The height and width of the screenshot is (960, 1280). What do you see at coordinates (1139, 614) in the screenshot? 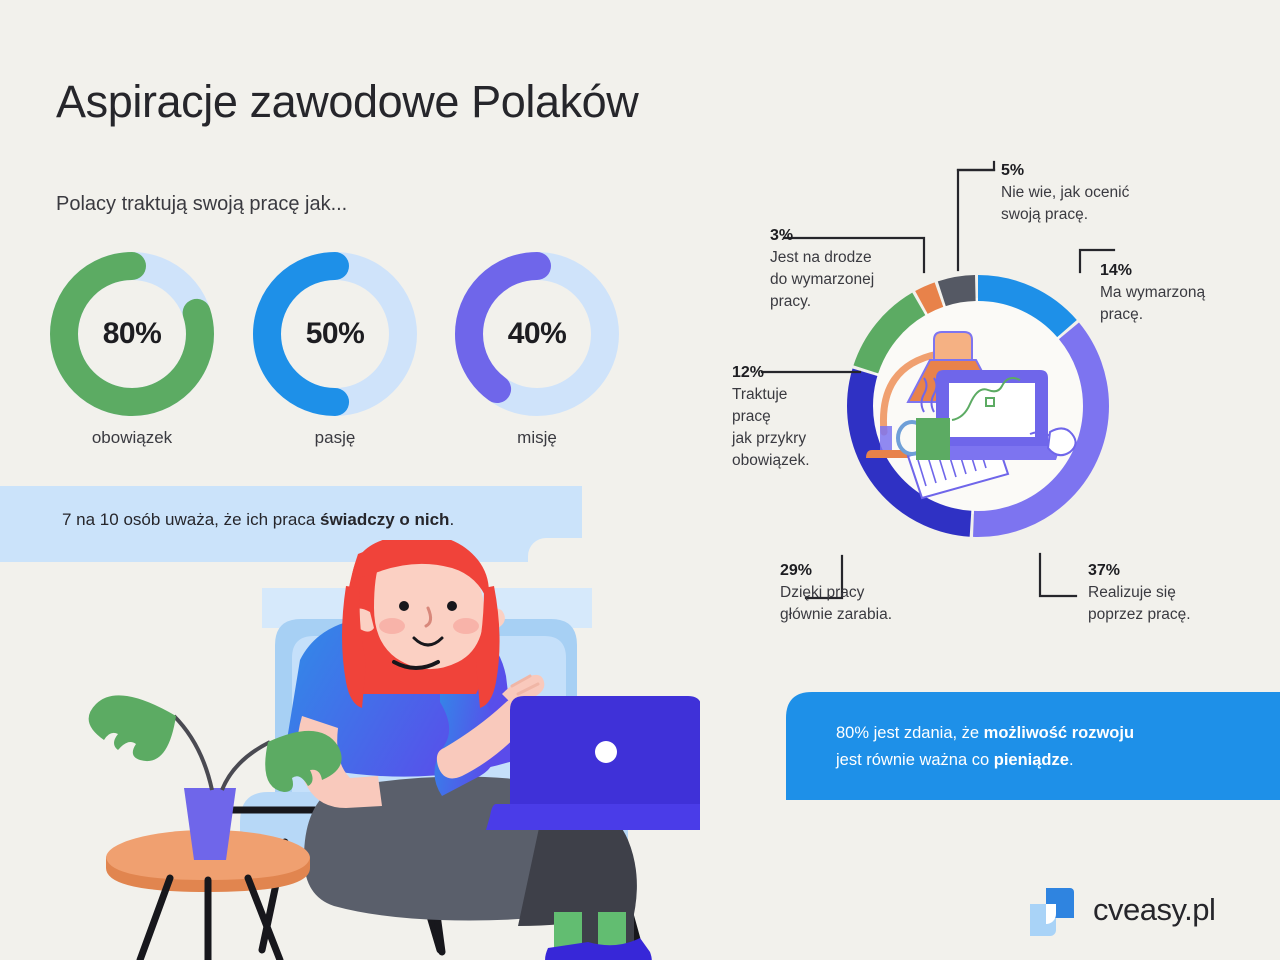
I see `ring-label-fulfilment-line2: poprzez pracę.` at bounding box center [1139, 614].